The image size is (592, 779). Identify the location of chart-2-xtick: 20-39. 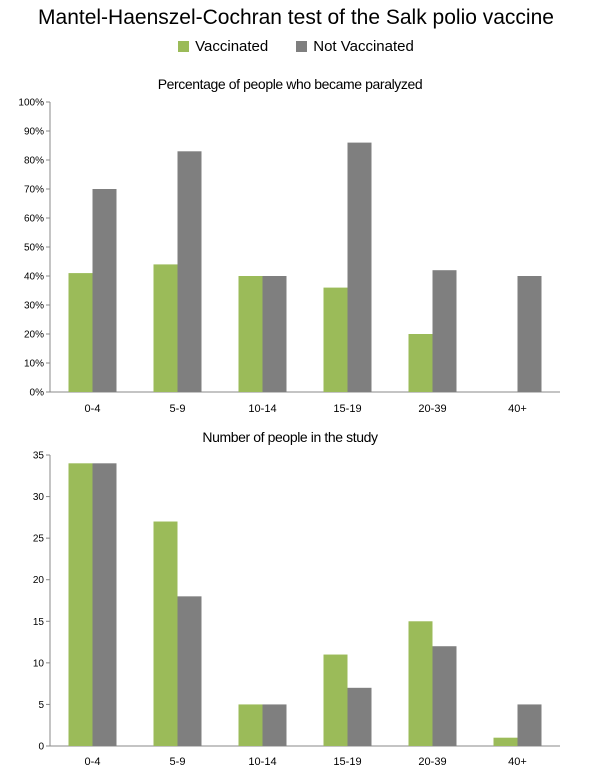
(432, 762).